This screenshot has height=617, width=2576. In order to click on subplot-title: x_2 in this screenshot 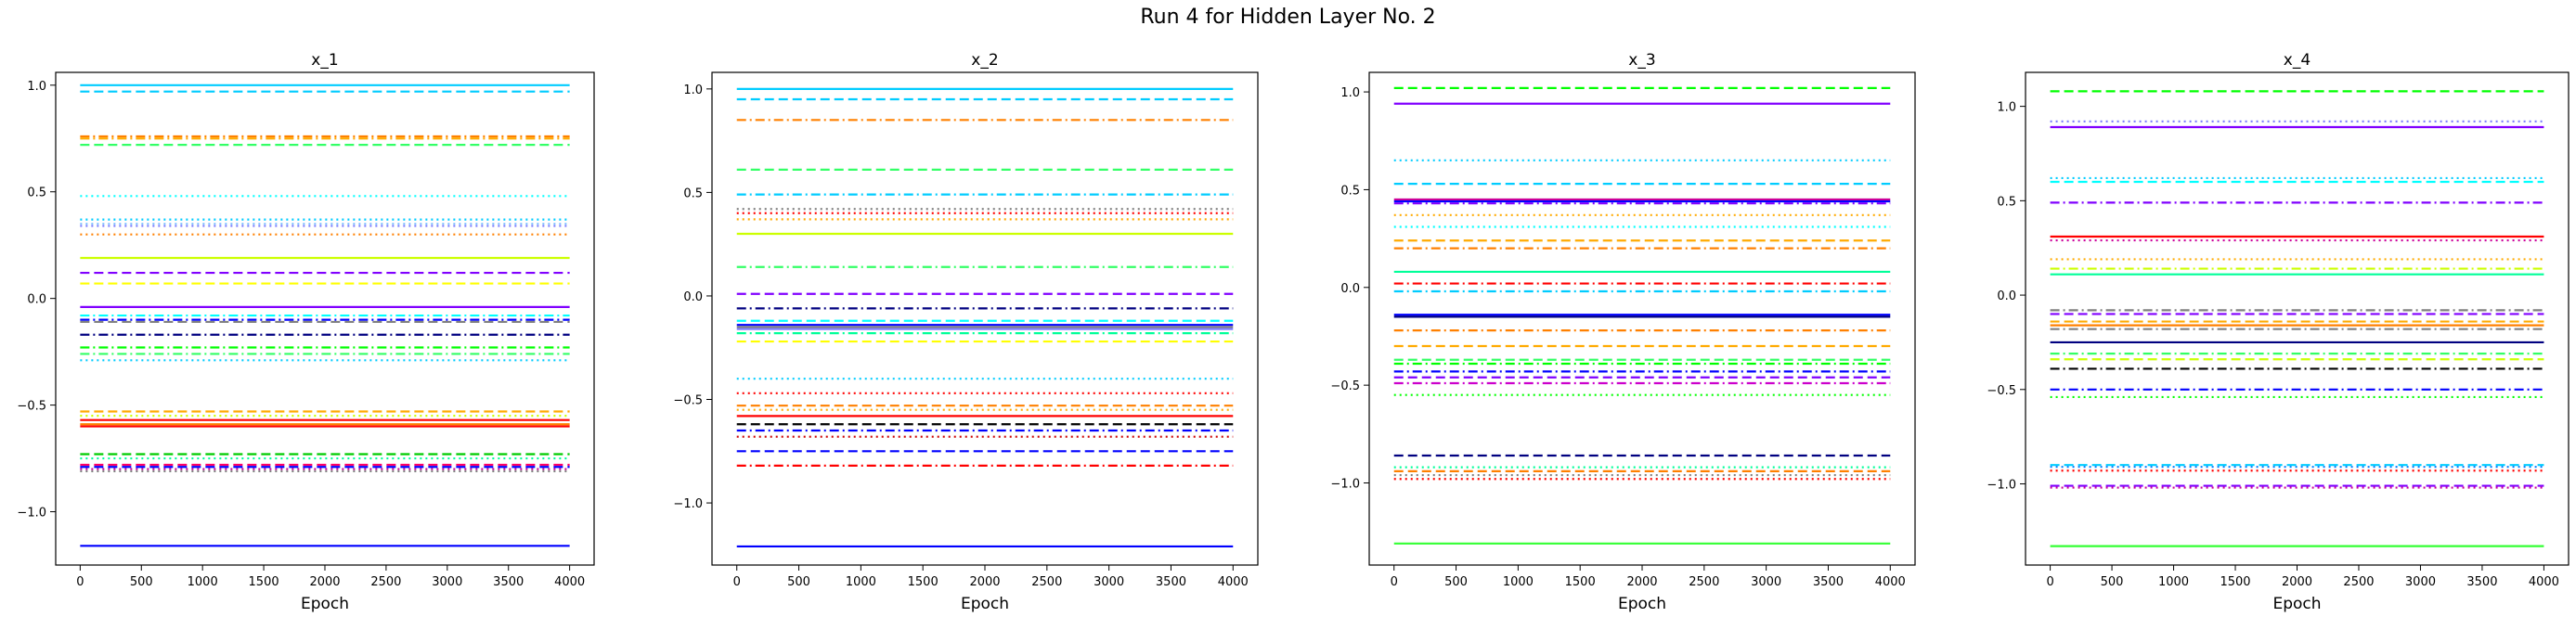, I will do `click(984, 60)`.